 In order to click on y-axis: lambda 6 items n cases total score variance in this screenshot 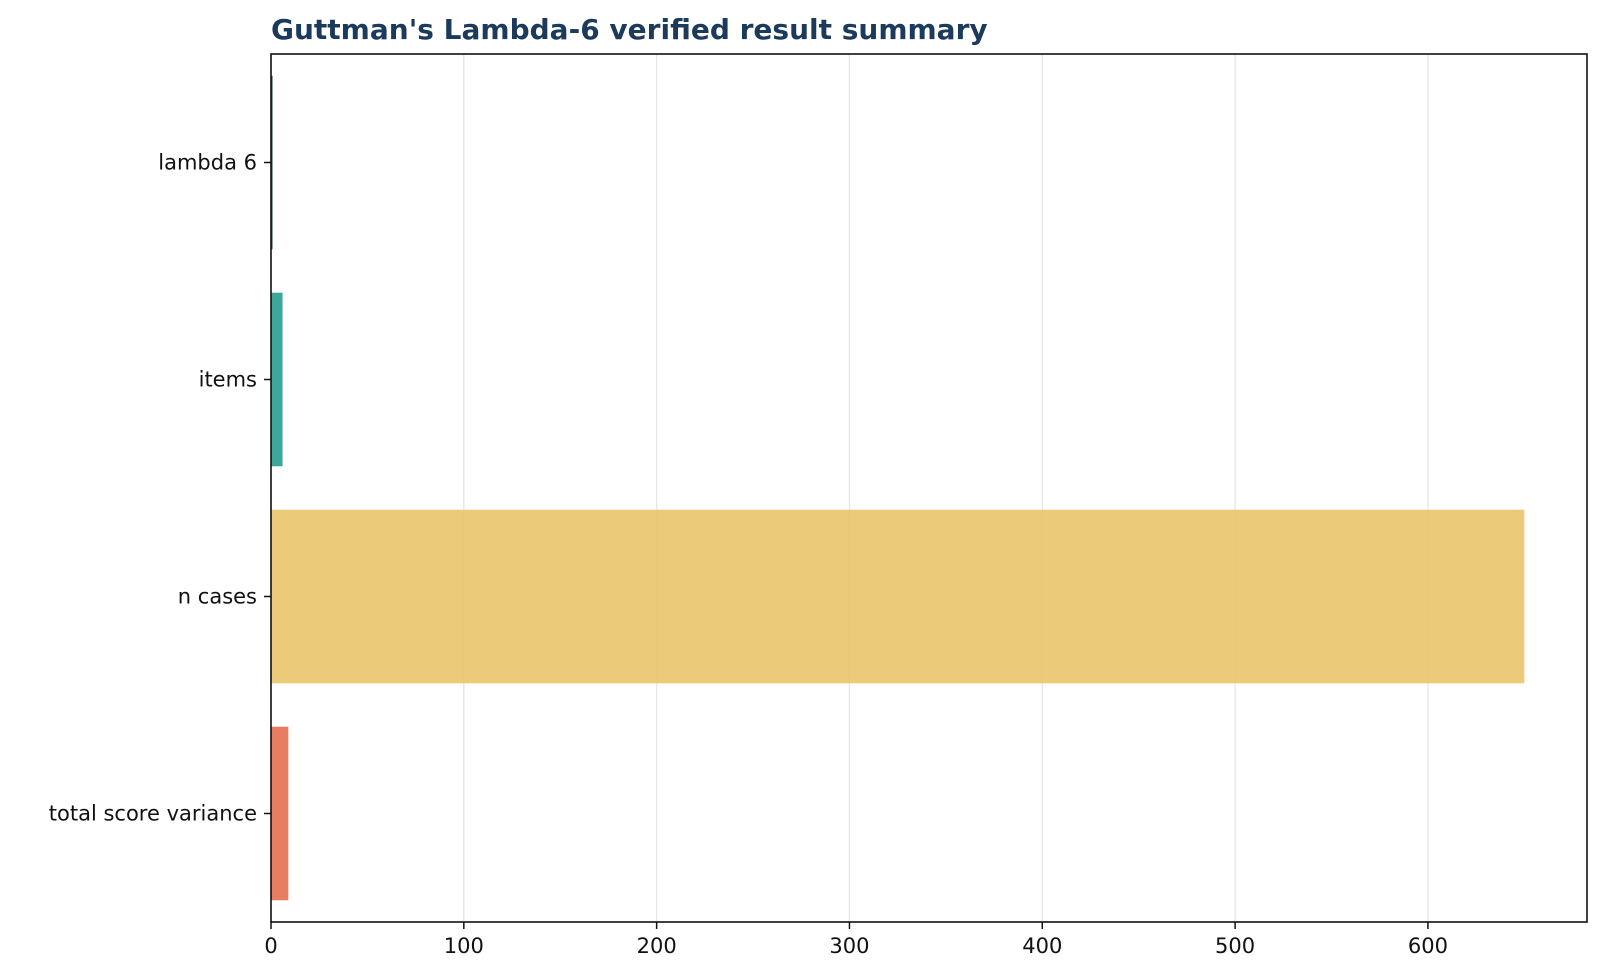, I will do `click(160, 488)`.